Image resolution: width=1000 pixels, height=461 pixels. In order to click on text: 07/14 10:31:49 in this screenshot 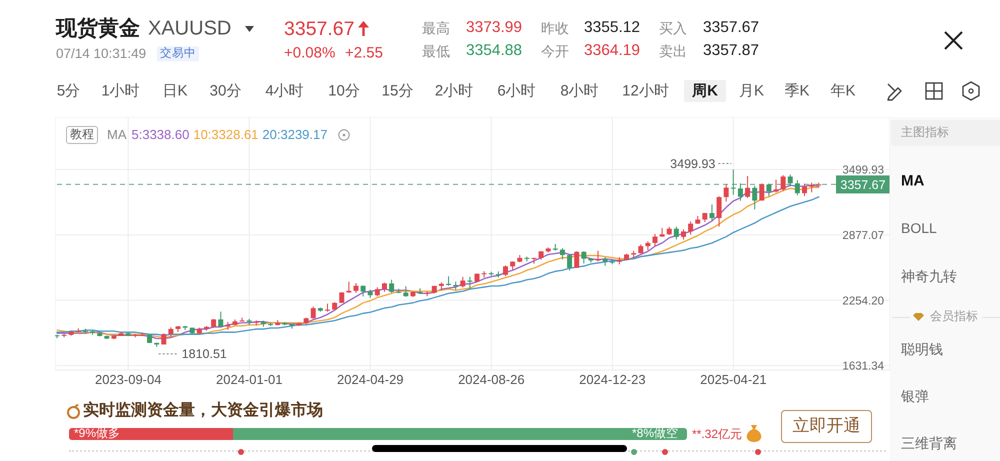, I will do `click(101, 54)`.